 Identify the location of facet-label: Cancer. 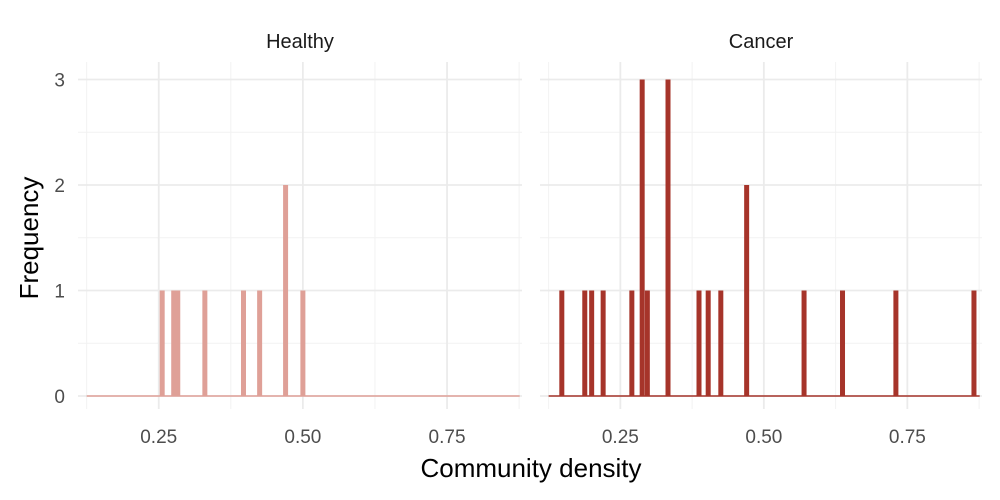
(761, 42).